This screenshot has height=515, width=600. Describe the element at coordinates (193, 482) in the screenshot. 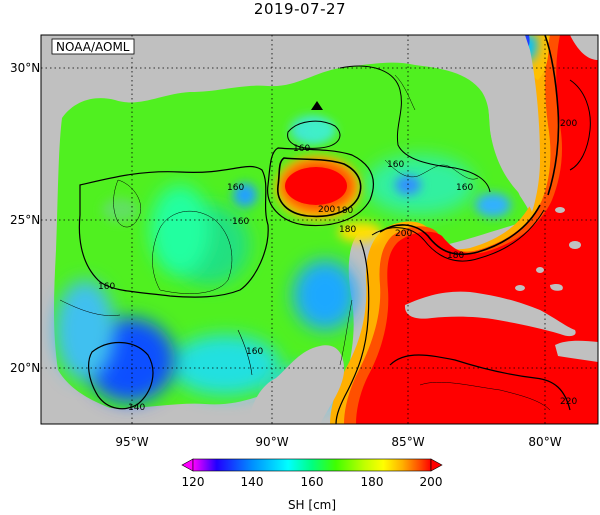

I see `colorbar-tick: 120` at that location.